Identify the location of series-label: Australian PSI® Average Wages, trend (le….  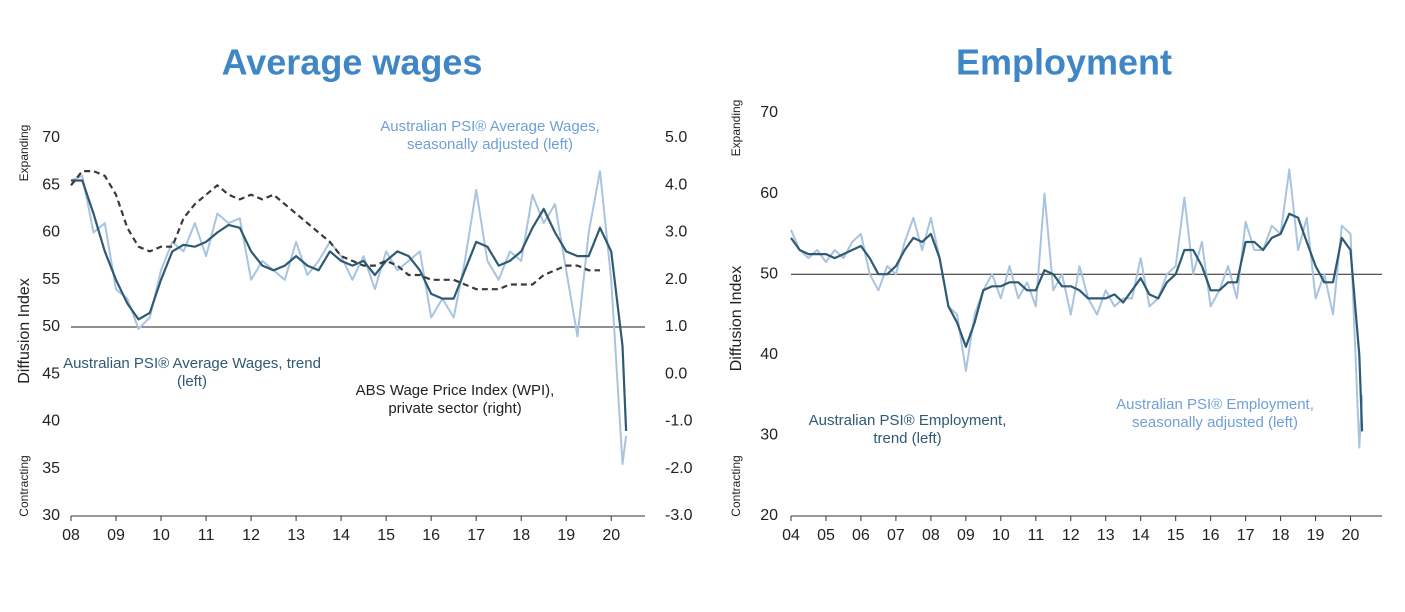
(192, 372).